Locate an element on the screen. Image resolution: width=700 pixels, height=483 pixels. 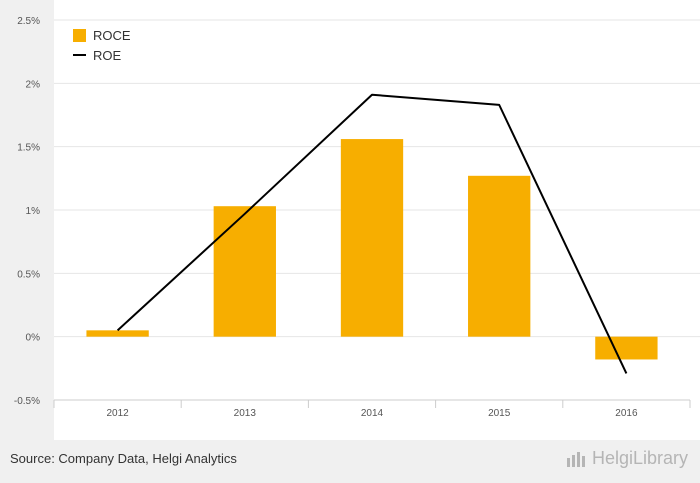
x-tick-label: 2013 is located at coordinates (245, 413).